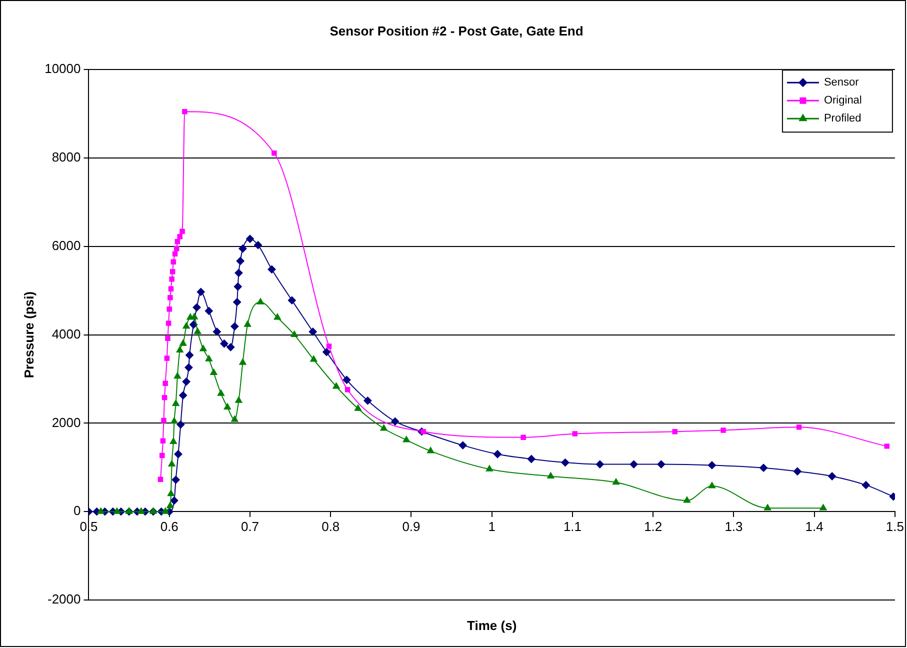 Image resolution: width=907 pixels, height=648 pixels. I want to click on y-tick-label: -2000, so click(64, 599).